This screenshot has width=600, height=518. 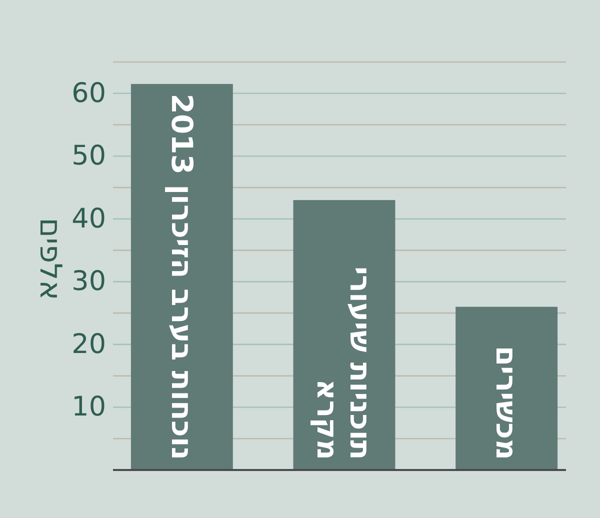 I want to click on x-tick-label: נוכחות בערב הזיכרון 2013, so click(x=181, y=277).